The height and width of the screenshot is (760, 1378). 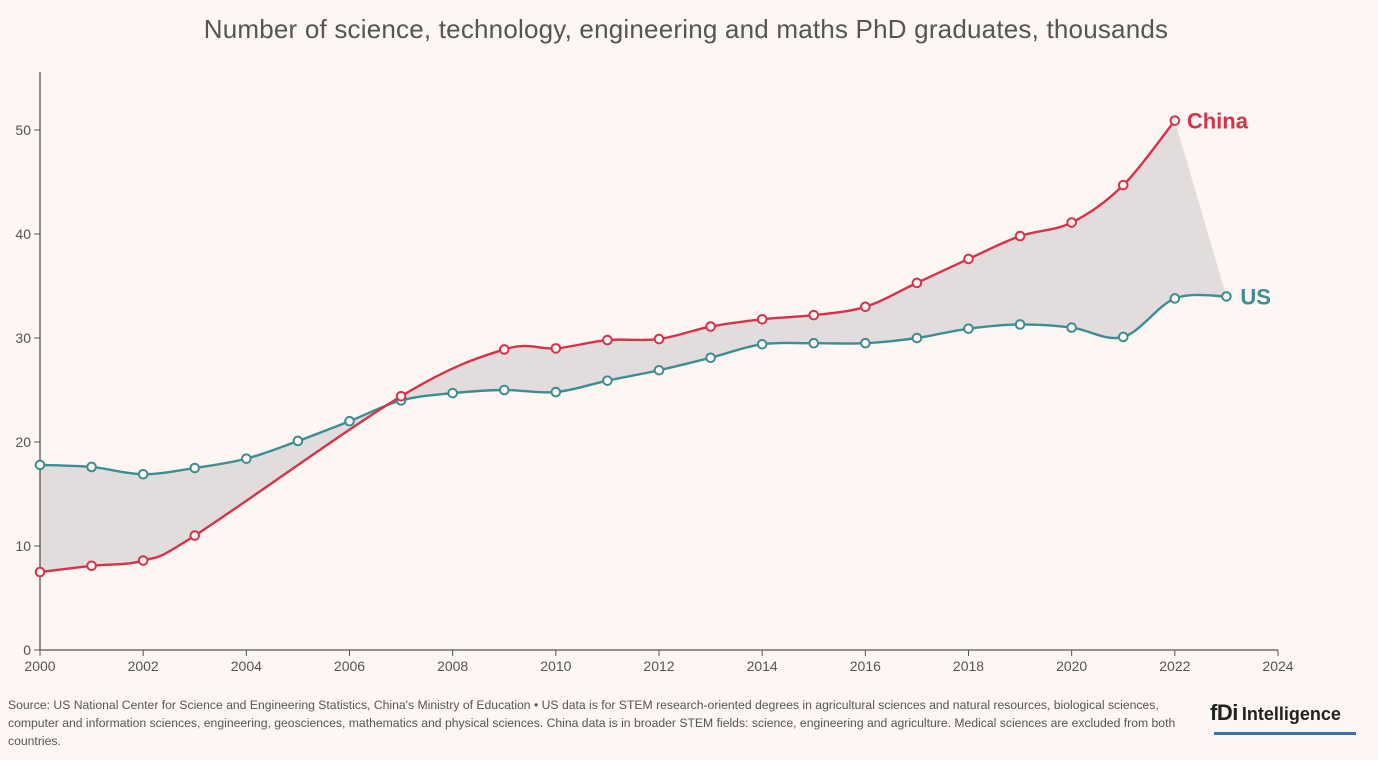 I want to click on y-tick-label: 50, so click(x=23, y=130).